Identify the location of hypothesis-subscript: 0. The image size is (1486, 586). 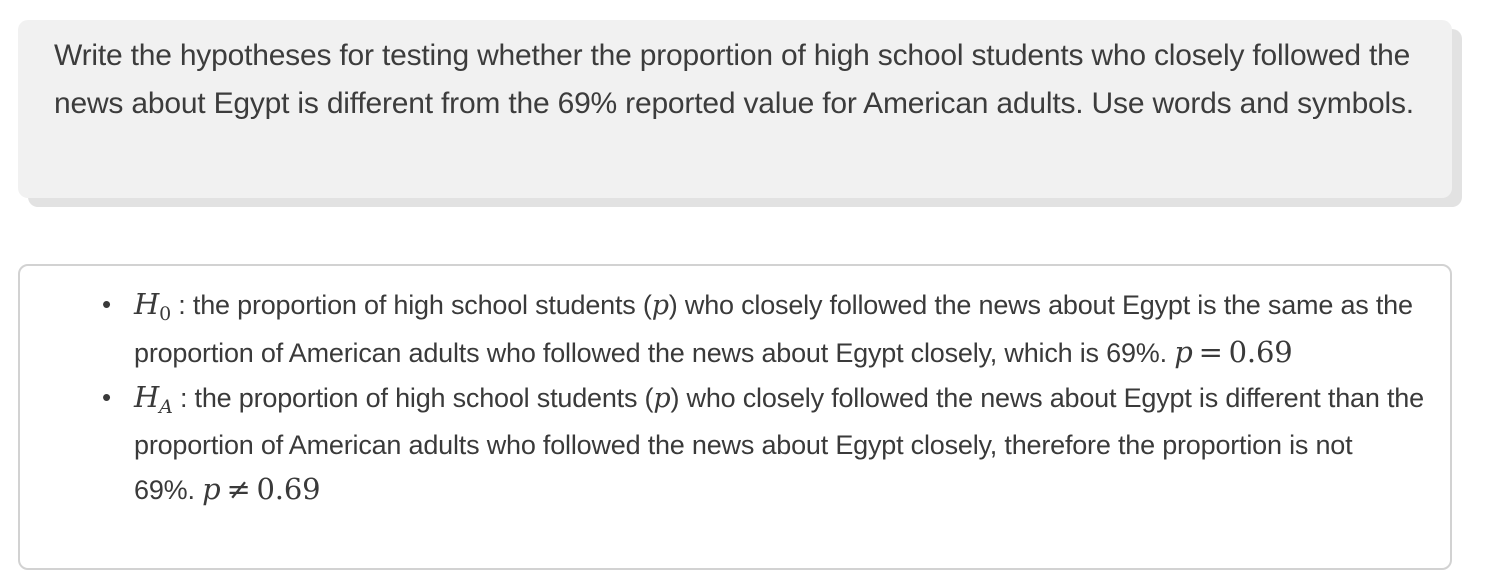
(165, 314).